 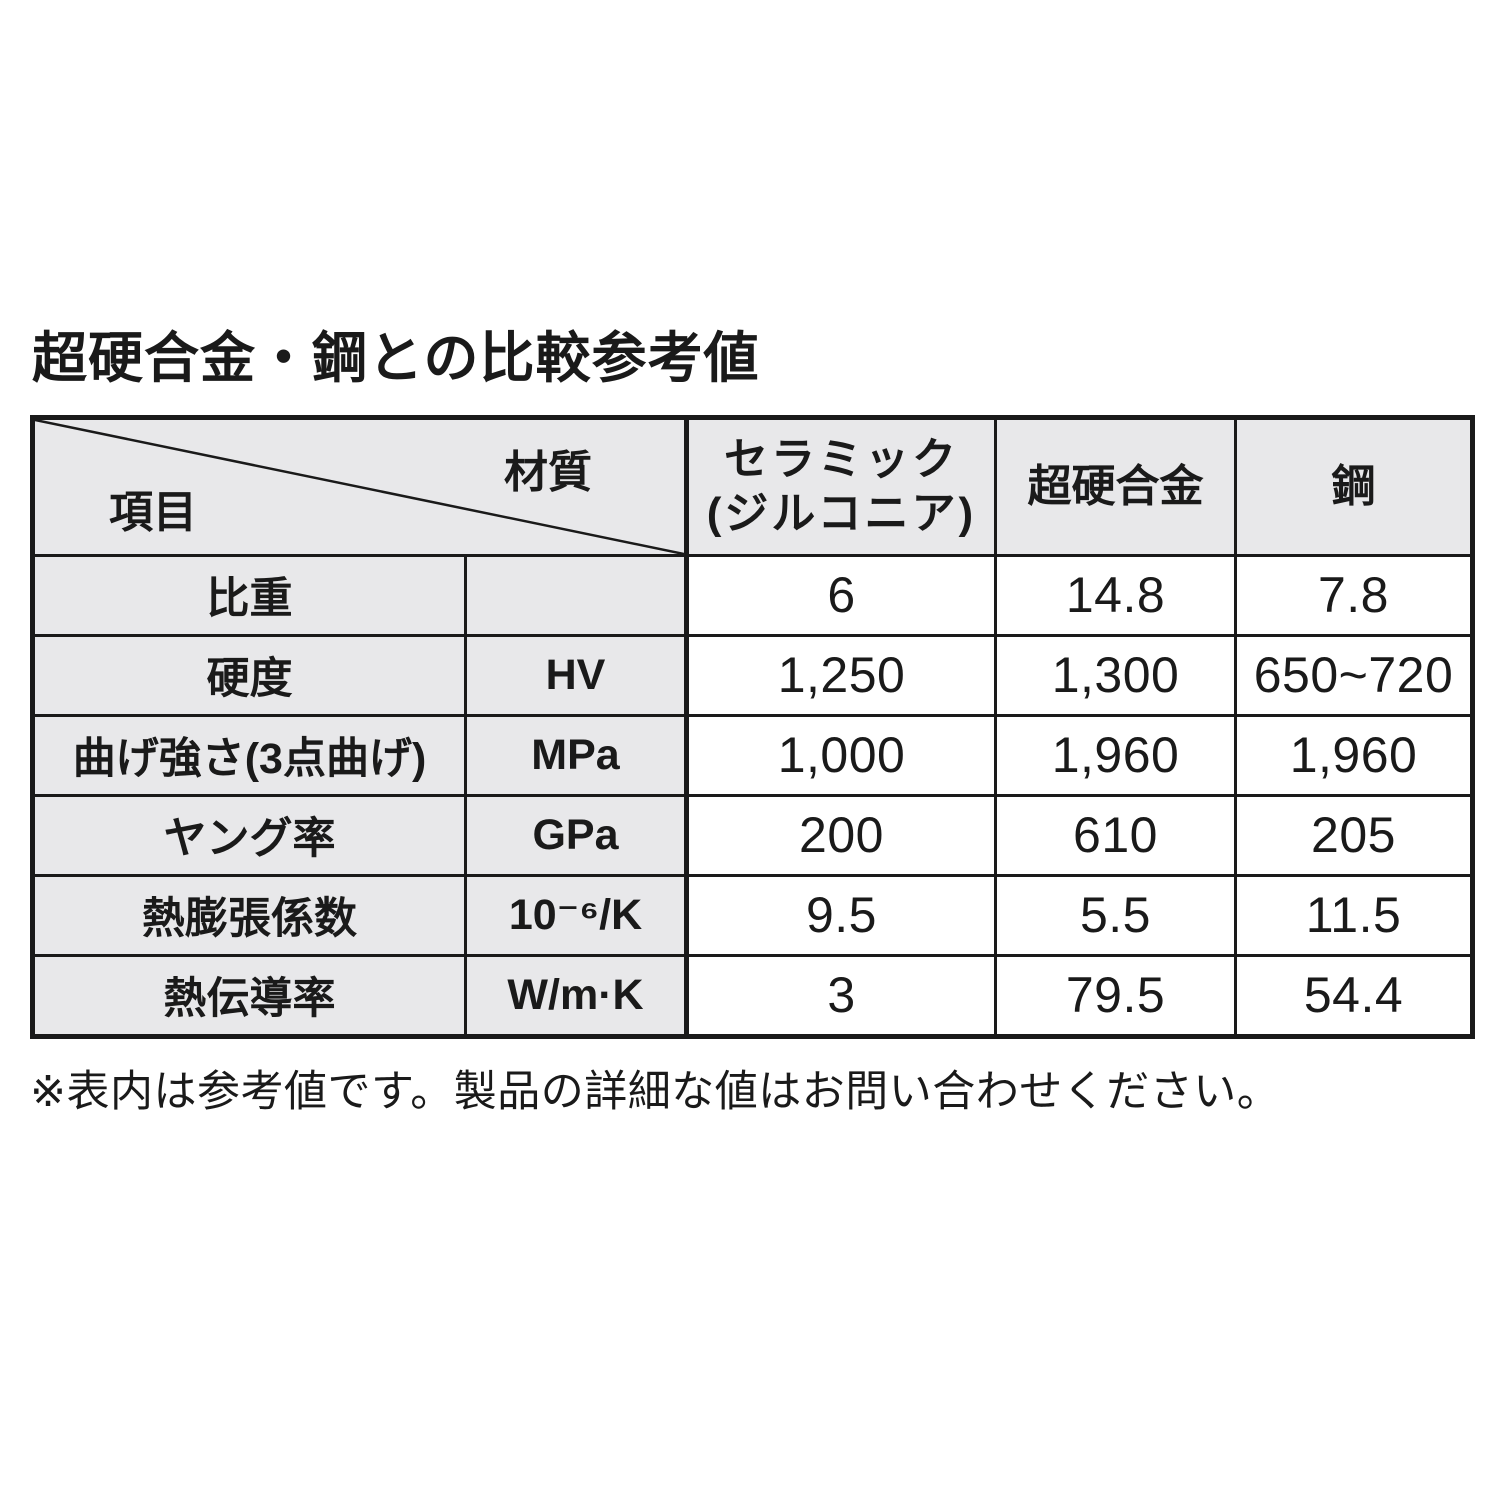 I want to click on value-cell-carbide: 14.8, so click(x=1115, y=595).